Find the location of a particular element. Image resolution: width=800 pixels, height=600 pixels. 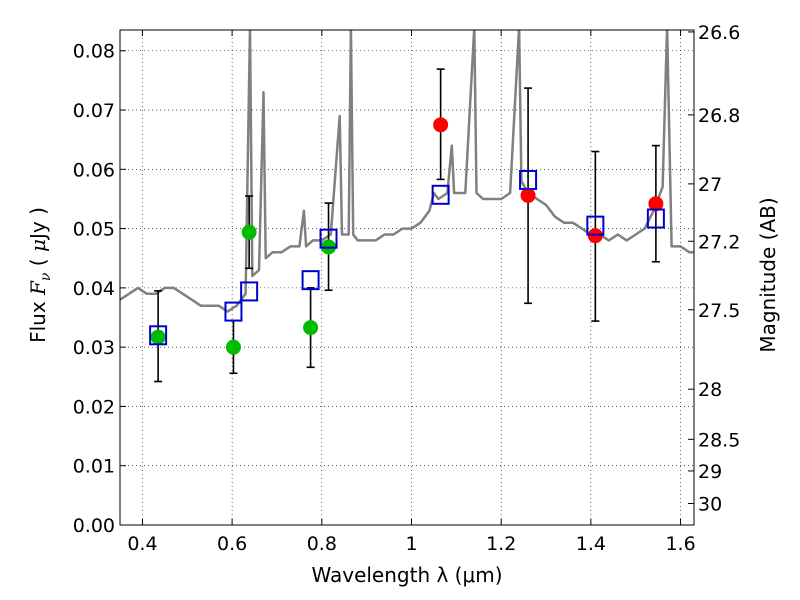

y-tick-label: 0.04 is located at coordinates (94, 289).